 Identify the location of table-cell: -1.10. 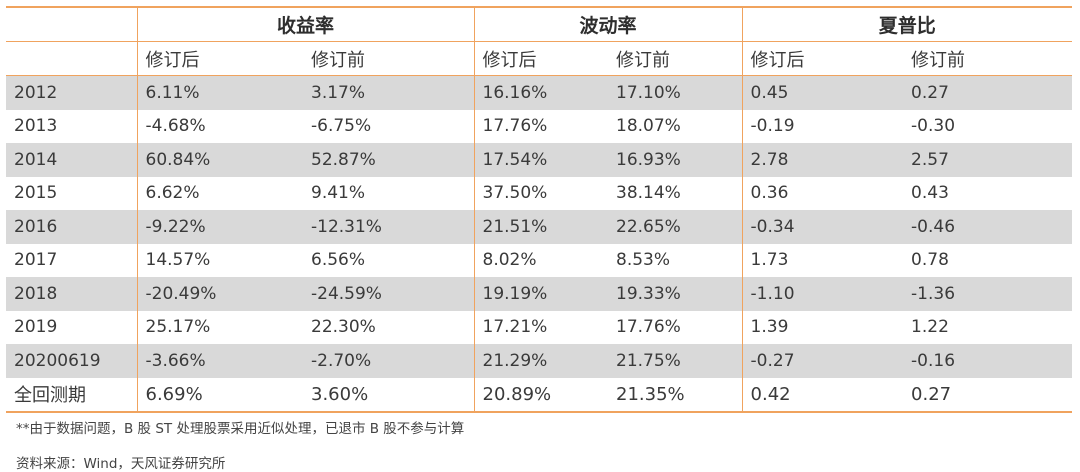
(822, 294).